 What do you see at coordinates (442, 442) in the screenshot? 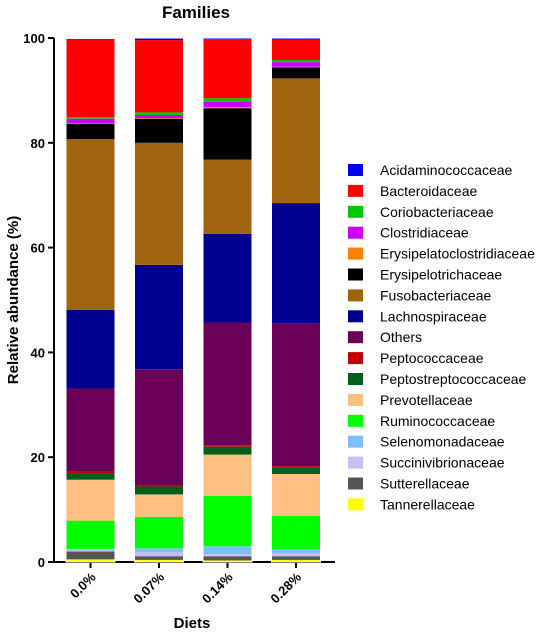
I see `legend-label: Selenomonadaceae` at bounding box center [442, 442].